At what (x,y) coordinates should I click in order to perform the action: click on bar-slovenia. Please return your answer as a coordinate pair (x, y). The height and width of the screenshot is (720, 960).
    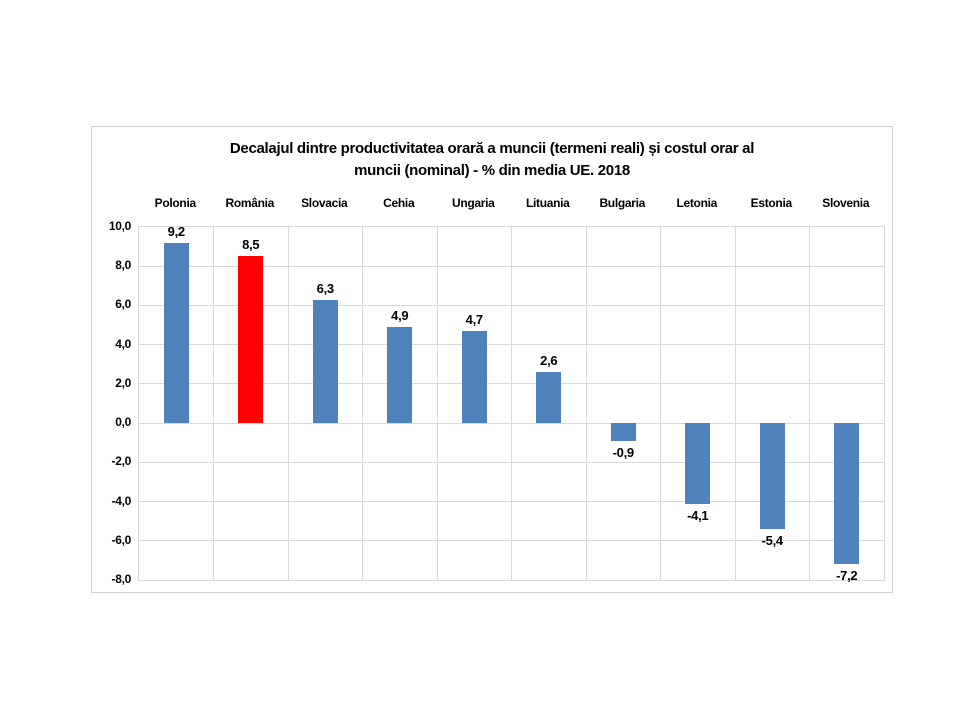
    Looking at the image, I should click on (847, 494).